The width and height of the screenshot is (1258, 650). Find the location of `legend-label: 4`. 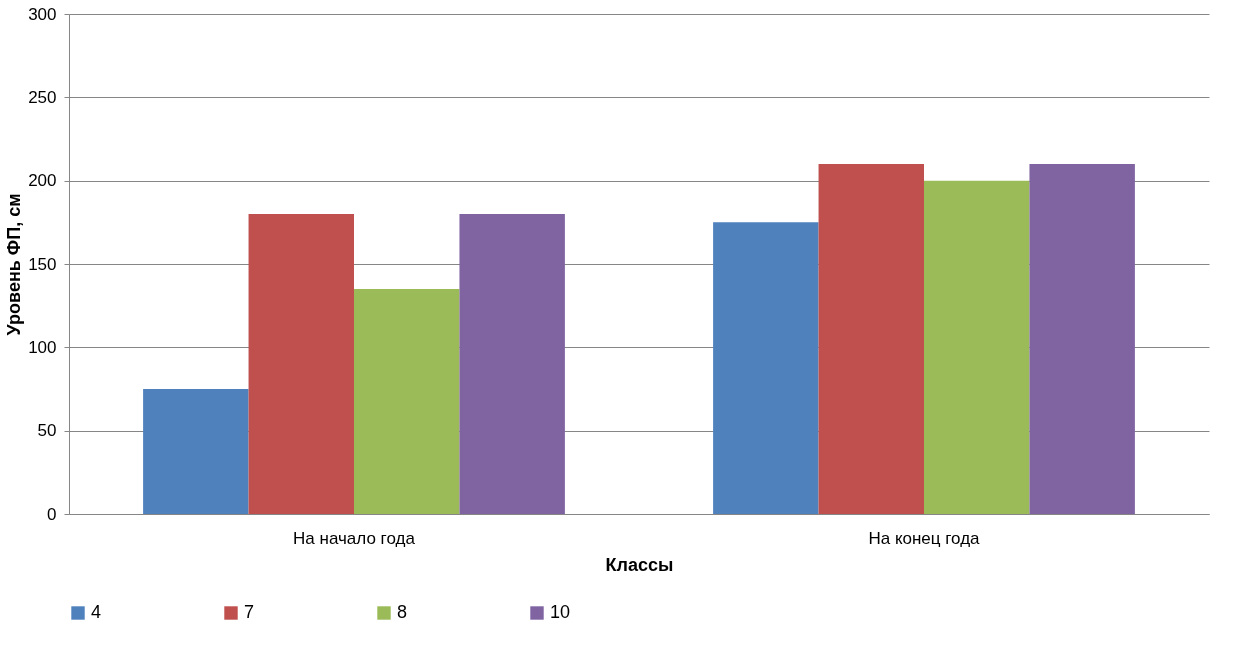

legend-label: 4 is located at coordinates (96, 612).